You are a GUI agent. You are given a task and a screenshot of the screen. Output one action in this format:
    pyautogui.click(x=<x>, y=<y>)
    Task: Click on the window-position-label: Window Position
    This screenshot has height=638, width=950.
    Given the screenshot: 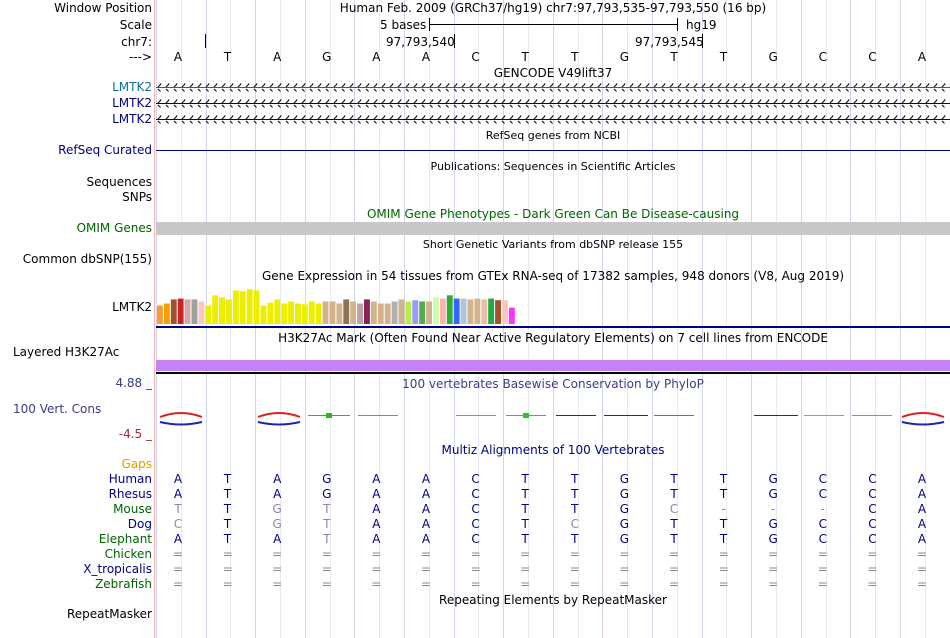 What is the action you would take?
    pyautogui.click(x=103, y=8)
    